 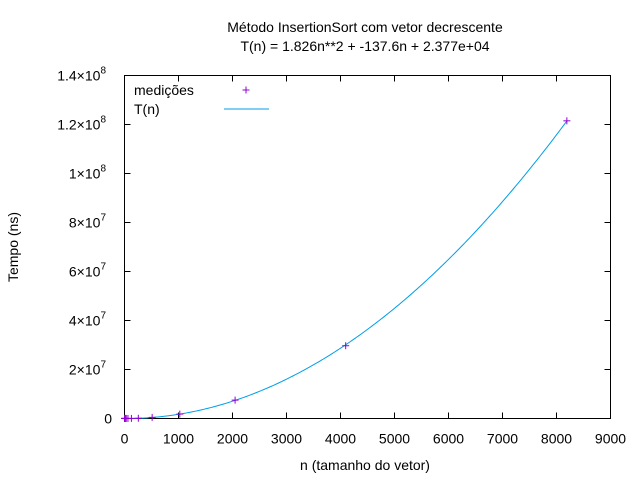 What do you see at coordinates (394, 261) in the screenshot?
I see `x-tick: 5000` at bounding box center [394, 261].